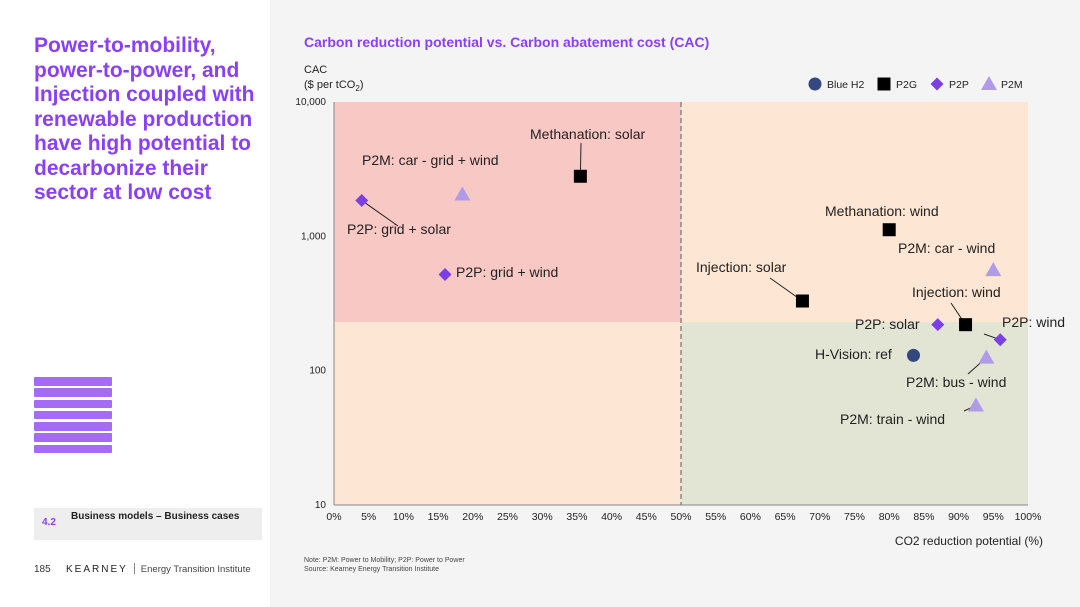 The width and height of the screenshot is (1080, 607). What do you see at coordinates (906, 85) in the screenshot?
I see `legend-label-p2g: P2G` at bounding box center [906, 85].